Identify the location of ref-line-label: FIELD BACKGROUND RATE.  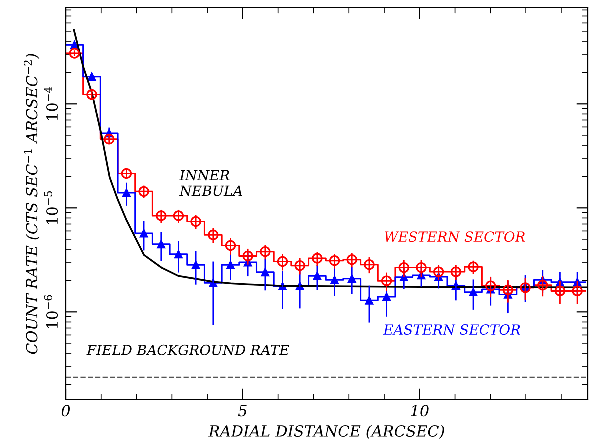
(188, 350).